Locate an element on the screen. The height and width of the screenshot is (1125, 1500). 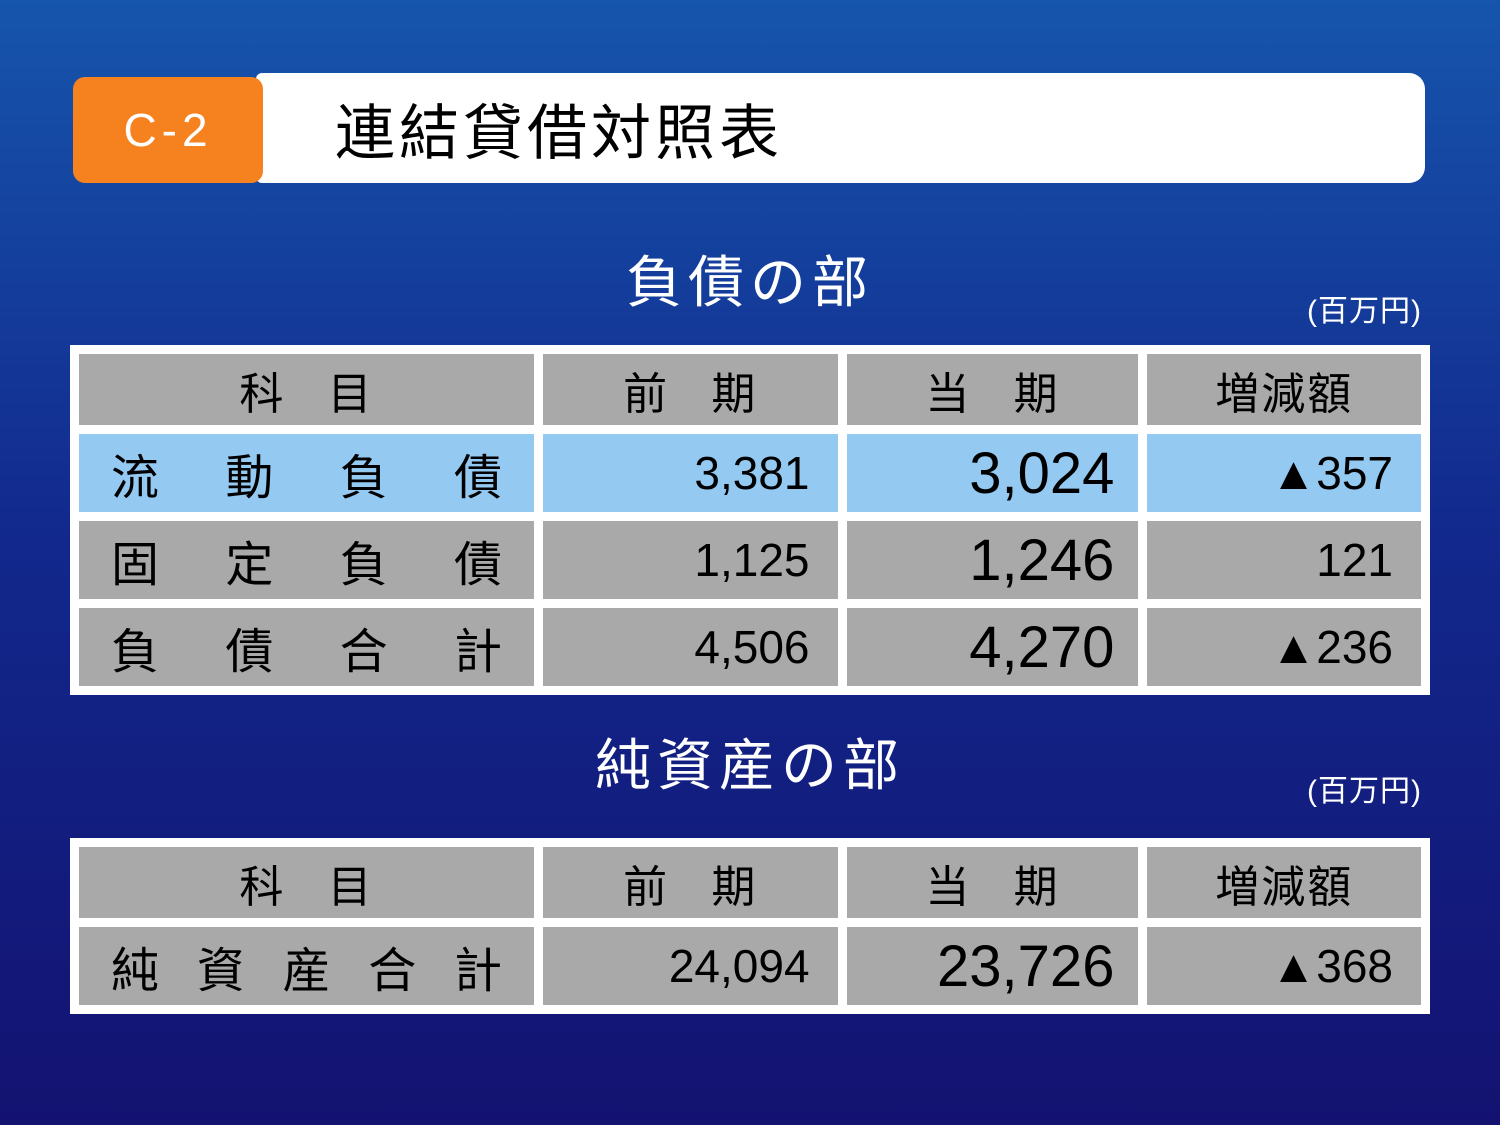
slide-title: 連結貸借対照表 is located at coordinates (559, 133).